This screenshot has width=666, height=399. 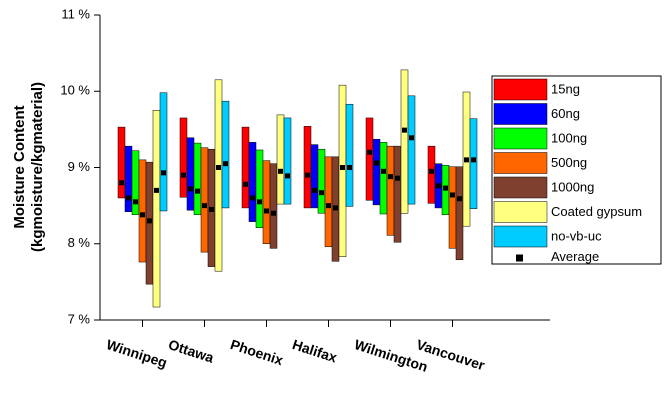 I want to click on x-tick-label: Ottawa, so click(x=191, y=351).